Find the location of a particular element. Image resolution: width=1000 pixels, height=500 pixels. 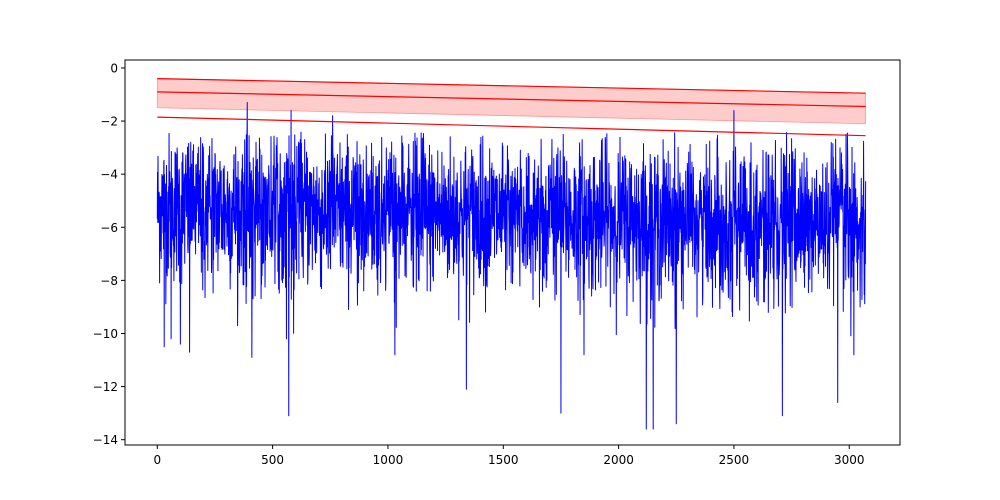

y-tick-label: −8 is located at coordinates (109, 281).